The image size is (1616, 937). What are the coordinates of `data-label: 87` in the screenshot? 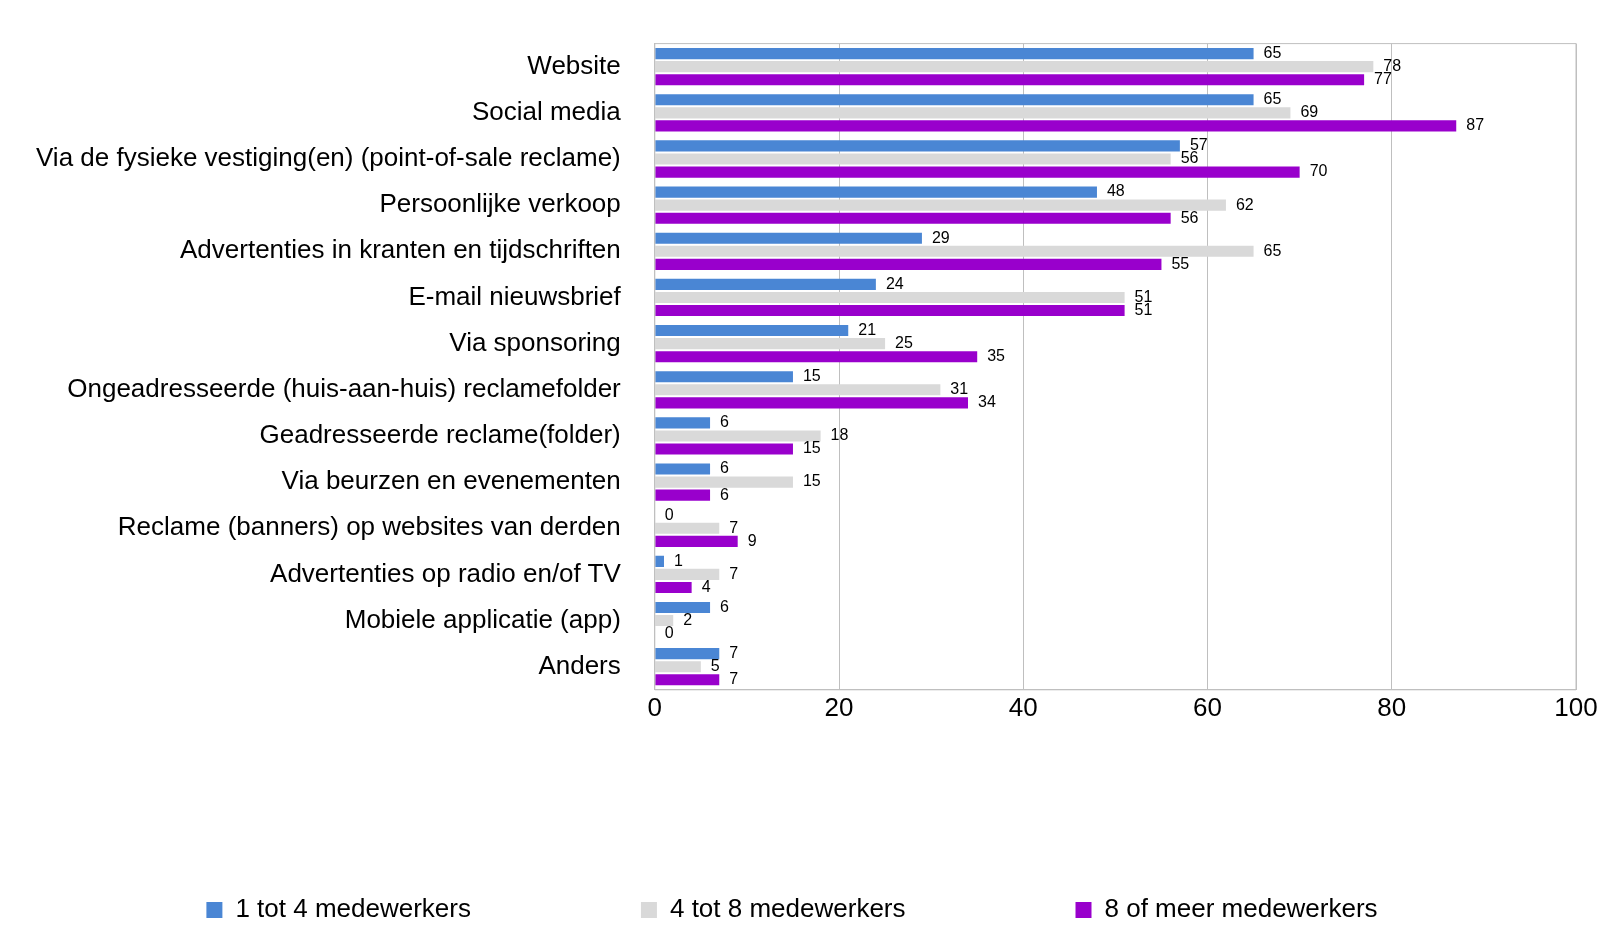 It's located at (1475, 125).